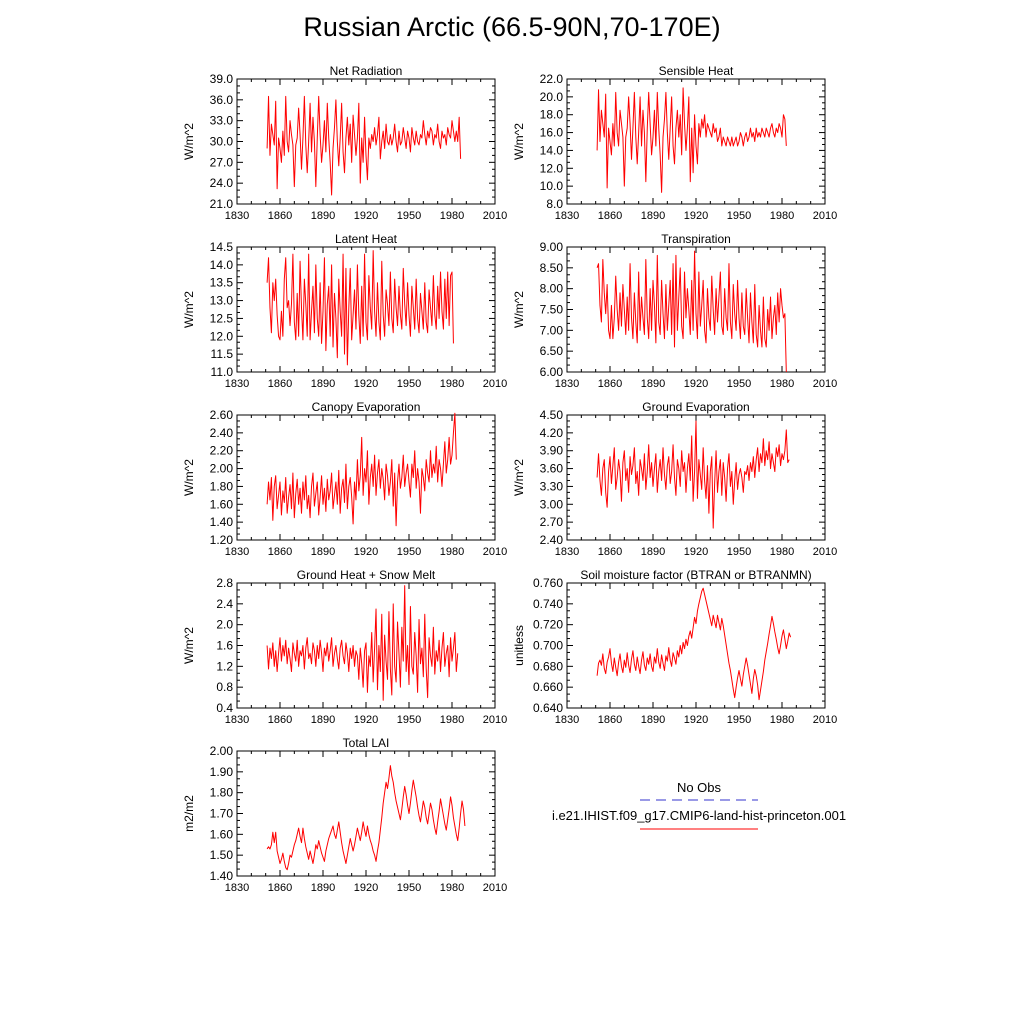 This screenshot has height=1024, width=1024. Describe the element at coordinates (222, 79) in the screenshot. I see `y-tick-label: 39.0` at that location.